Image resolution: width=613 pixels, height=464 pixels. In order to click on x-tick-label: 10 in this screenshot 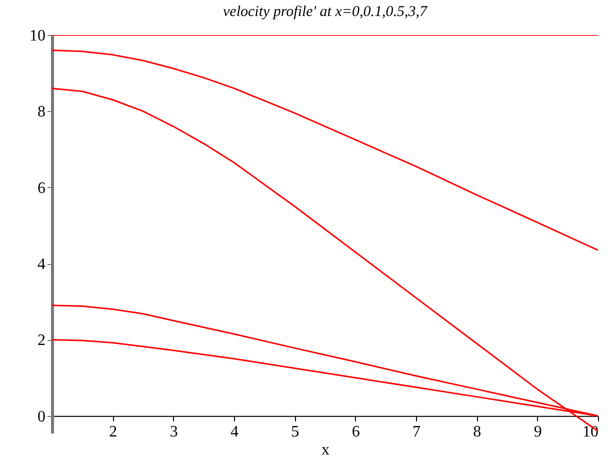, I will do `click(590, 431)`.